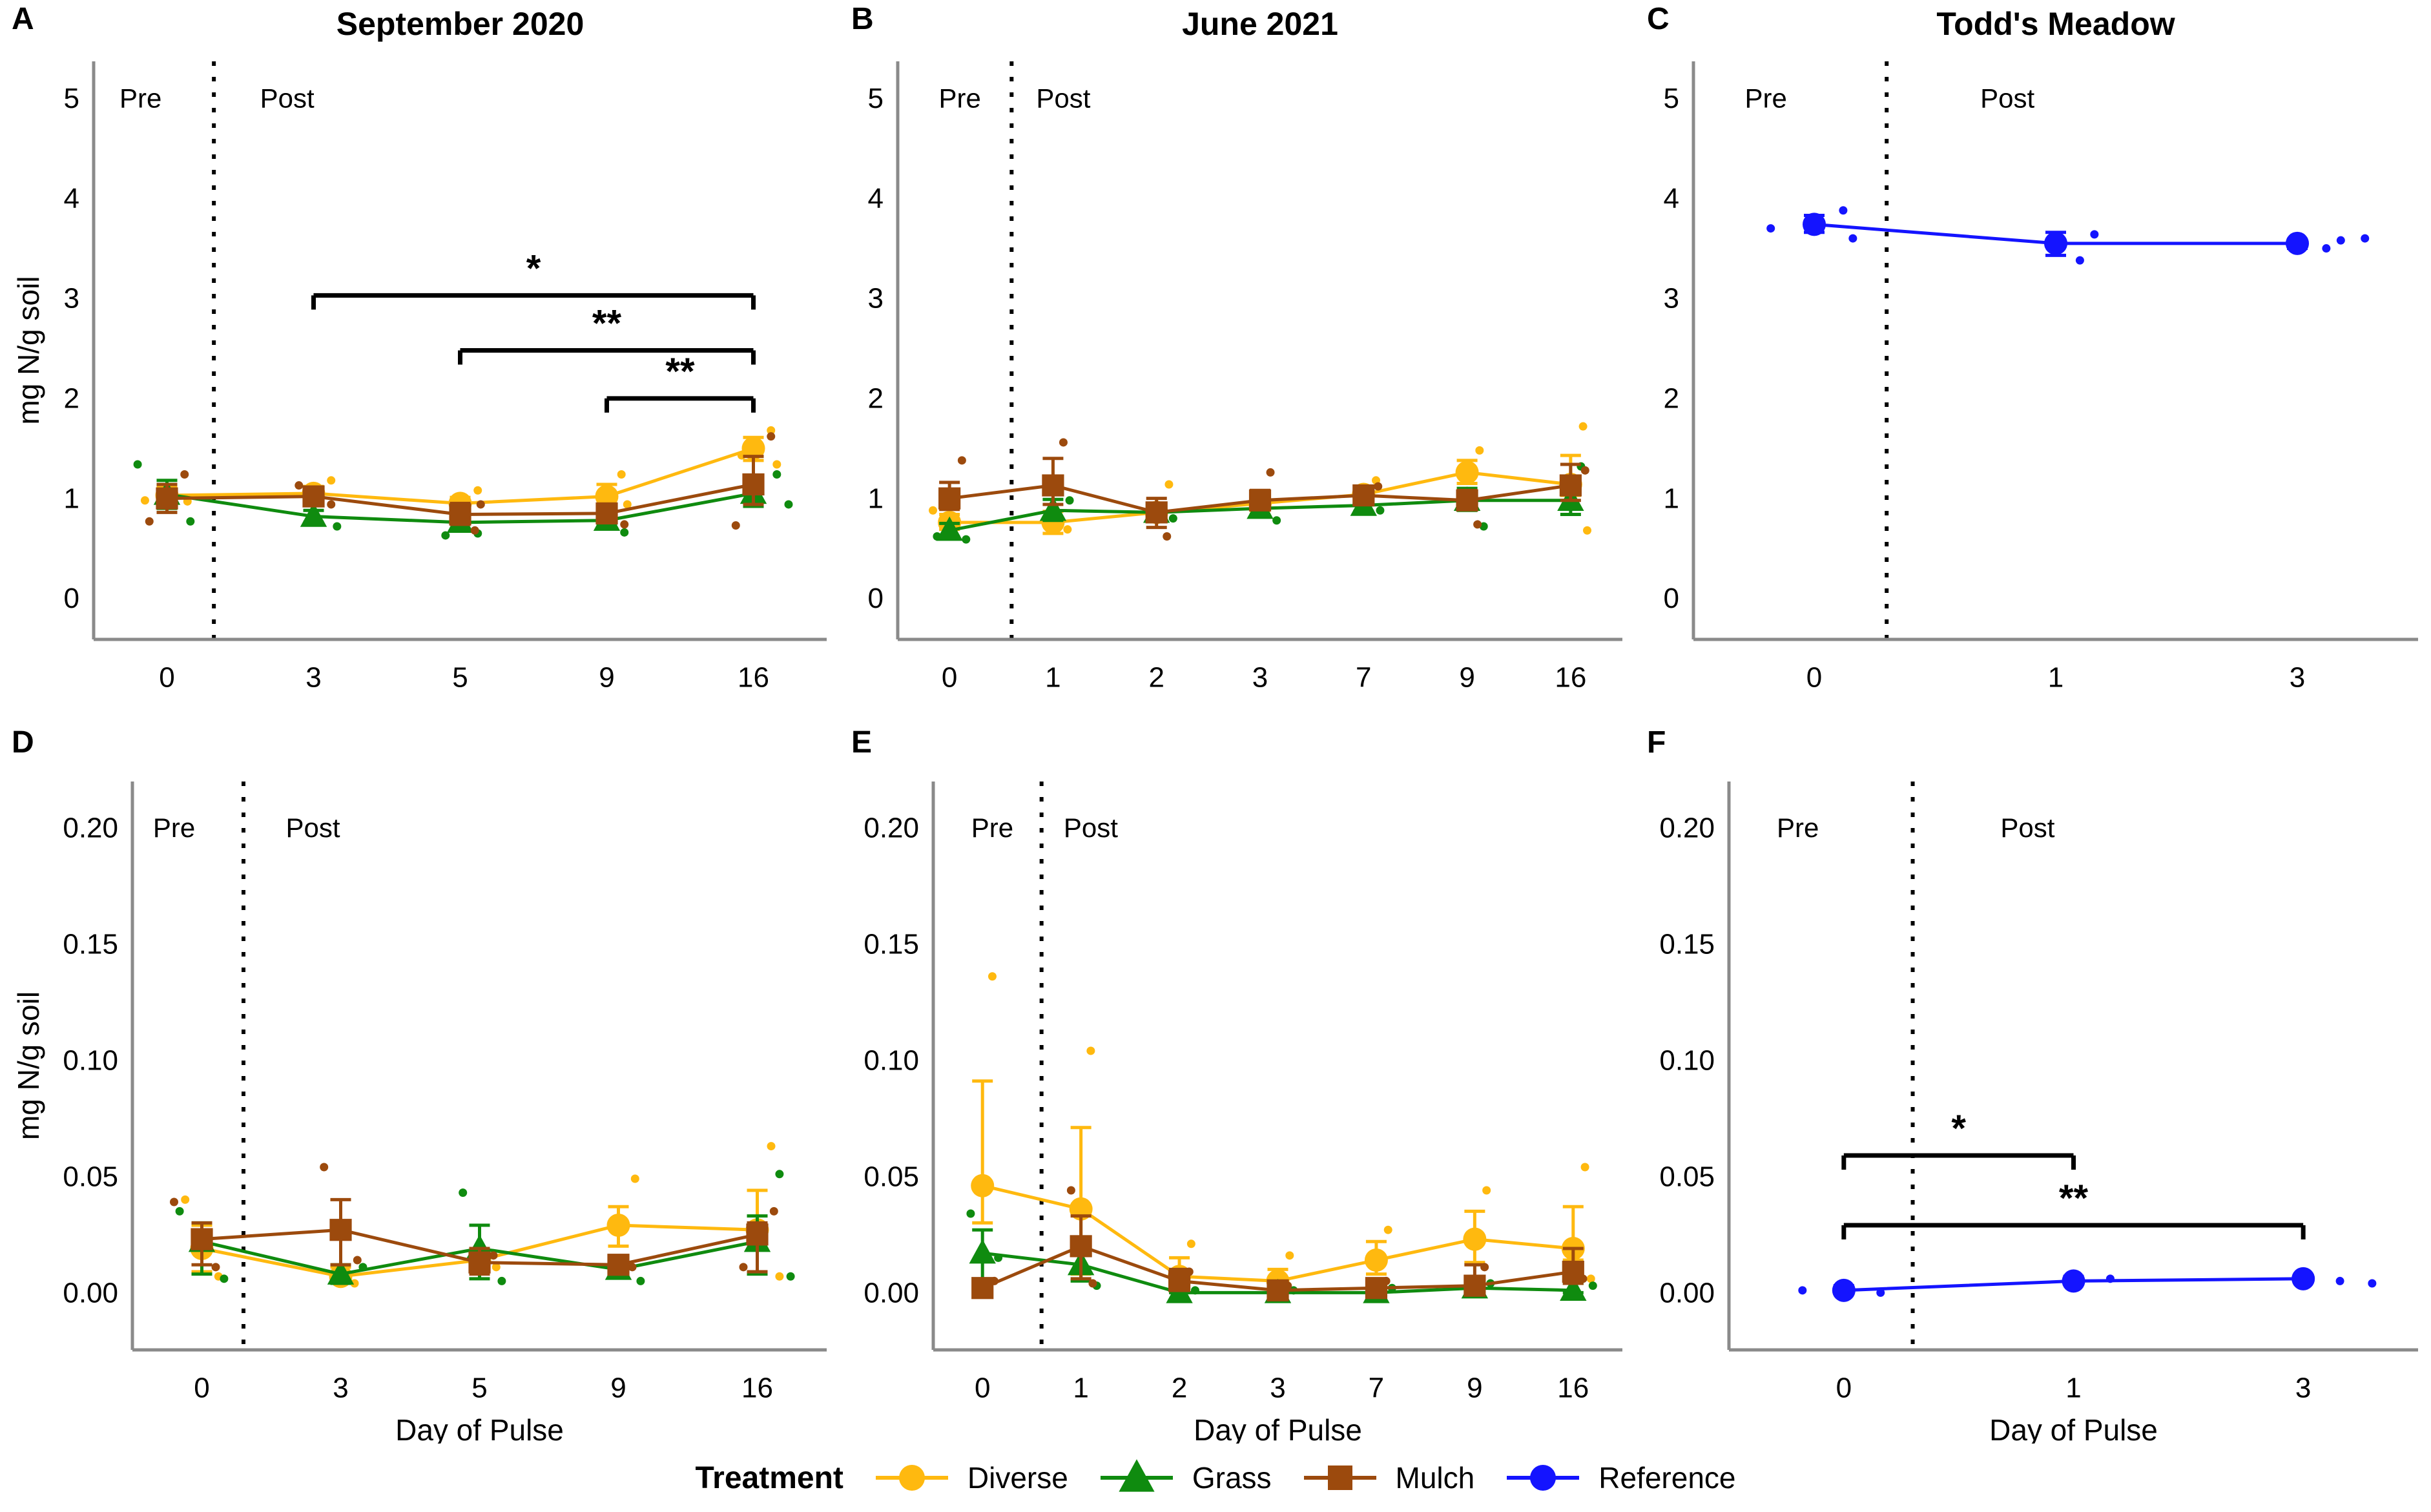 Image resolution: width=2431 pixels, height=1512 pixels. Describe the element at coordinates (460, 24) in the screenshot. I see `panel-title-september-2020: September 2020` at that location.